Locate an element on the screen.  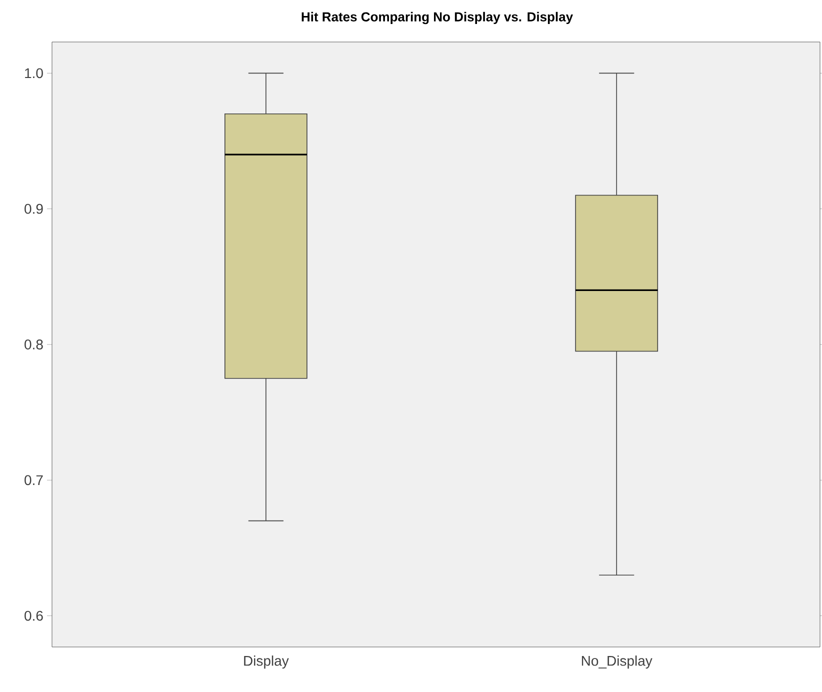
y-tick-label: 0.8 is located at coordinates (33, 345).